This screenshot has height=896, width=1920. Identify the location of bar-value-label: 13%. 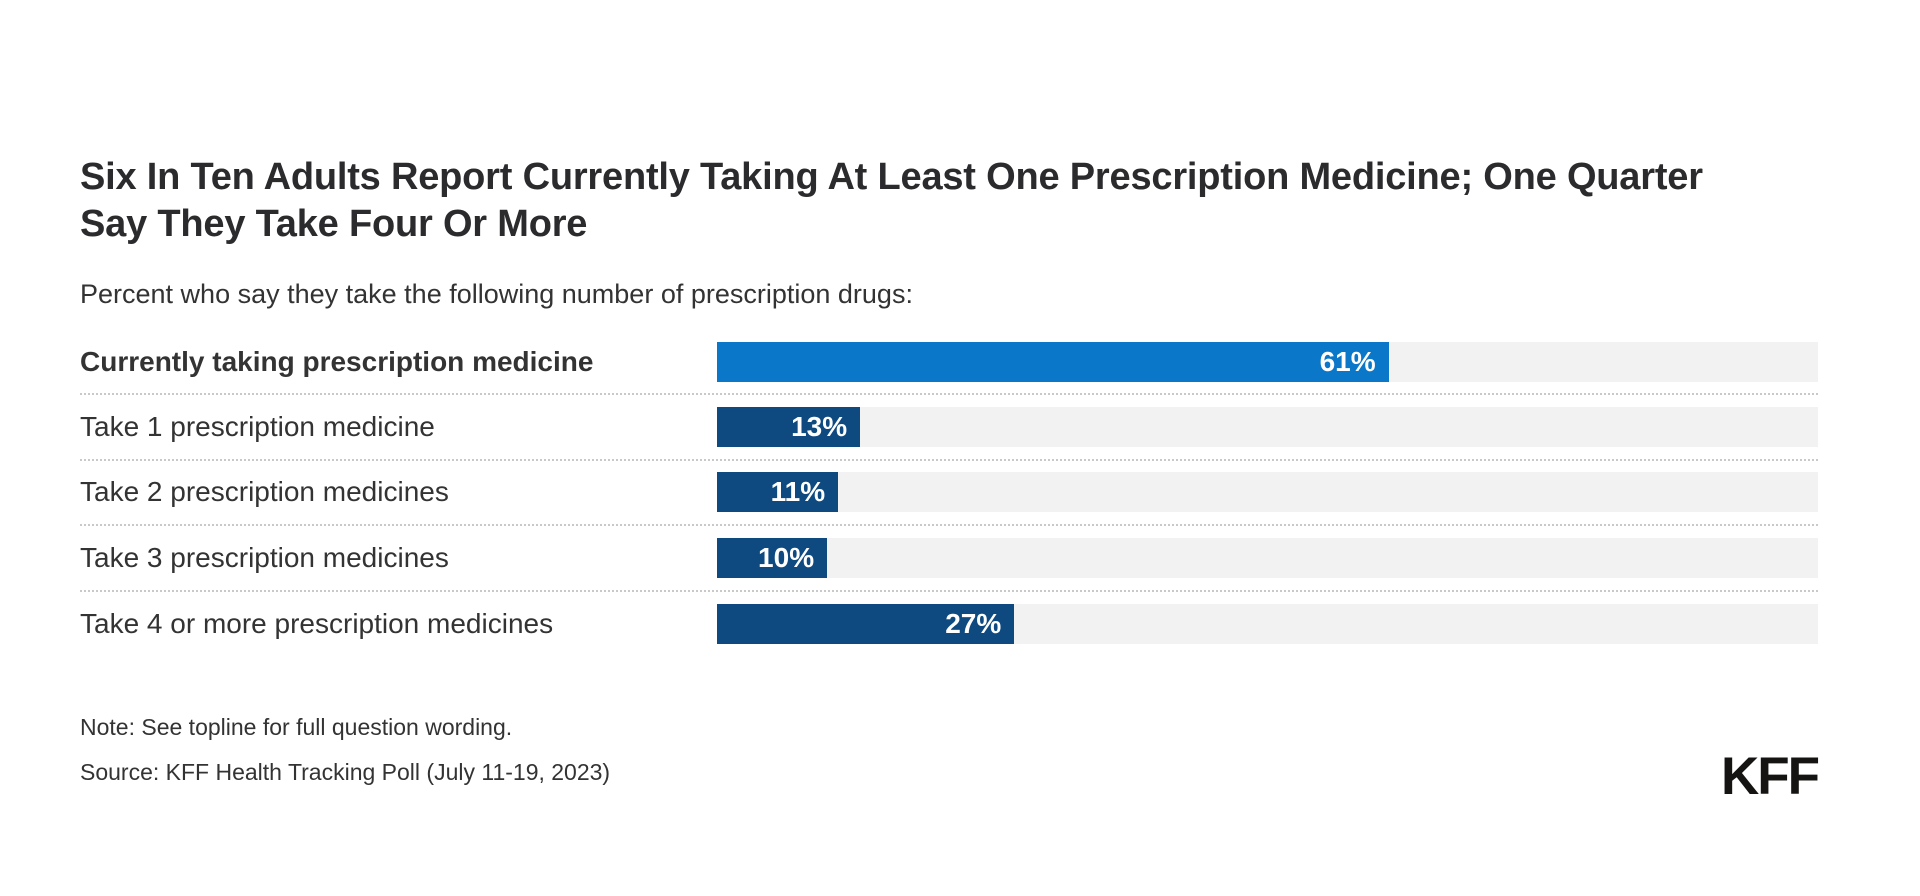
(819, 427).